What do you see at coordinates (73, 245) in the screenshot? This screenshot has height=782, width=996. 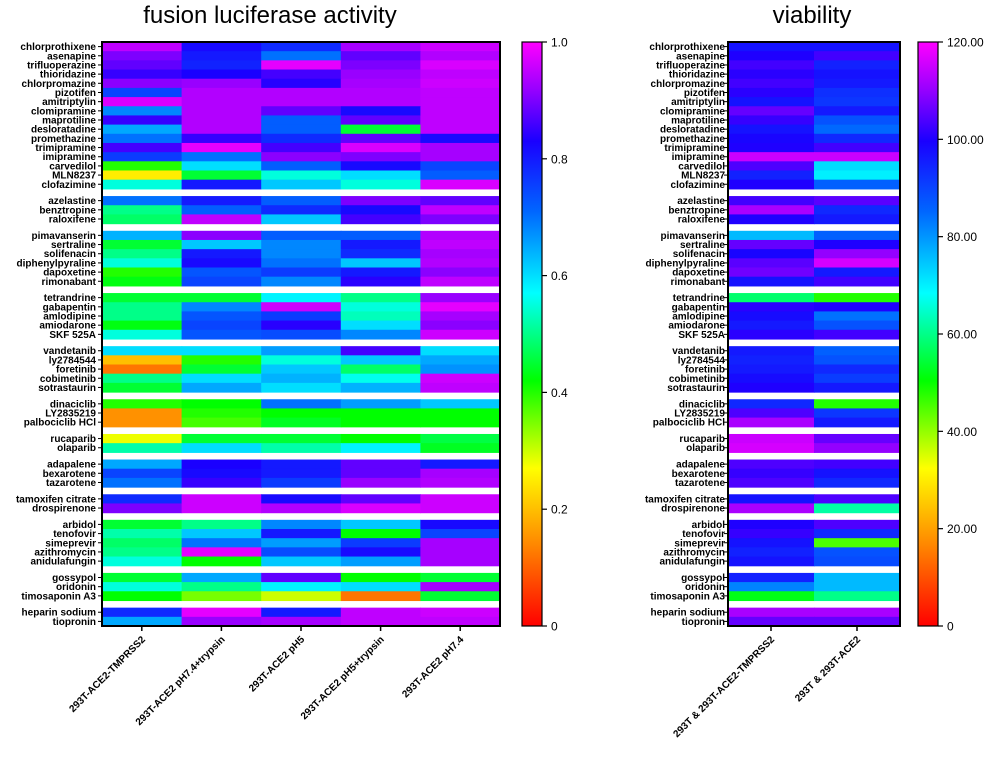 I see `fusion-row-label: sertraline` at bounding box center [73, 245].